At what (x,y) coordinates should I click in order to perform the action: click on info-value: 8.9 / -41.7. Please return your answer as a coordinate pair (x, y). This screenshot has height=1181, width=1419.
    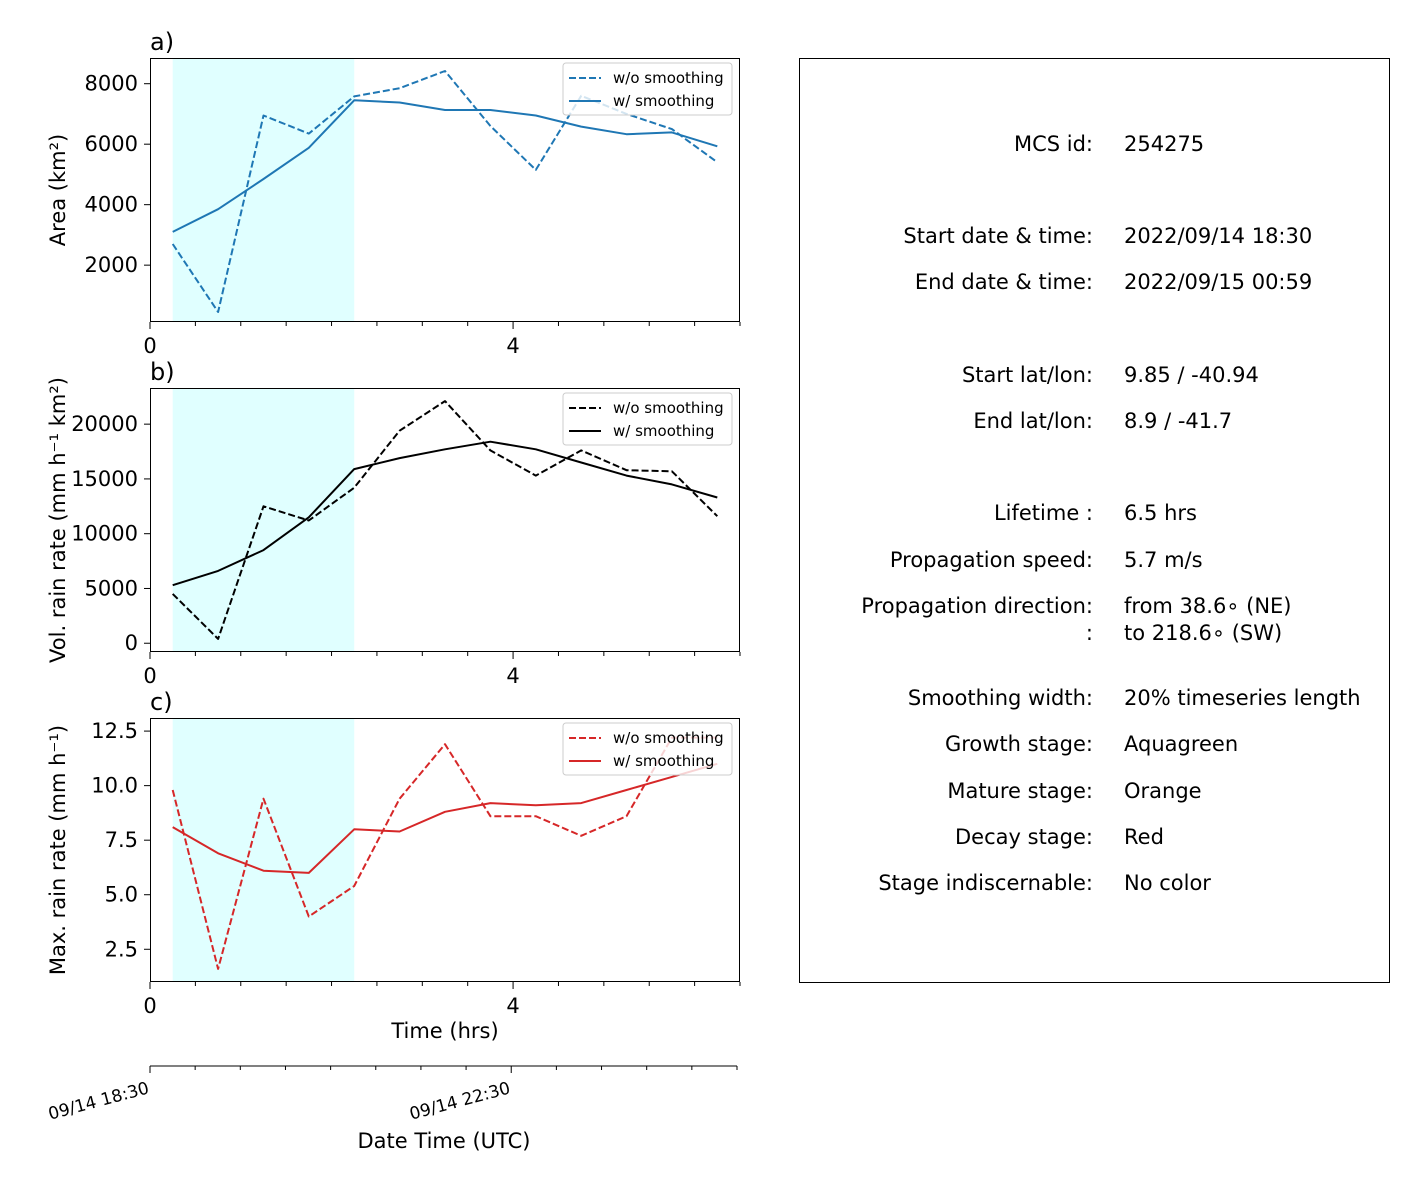
    Looking at the image, I should click on (1178, 421).